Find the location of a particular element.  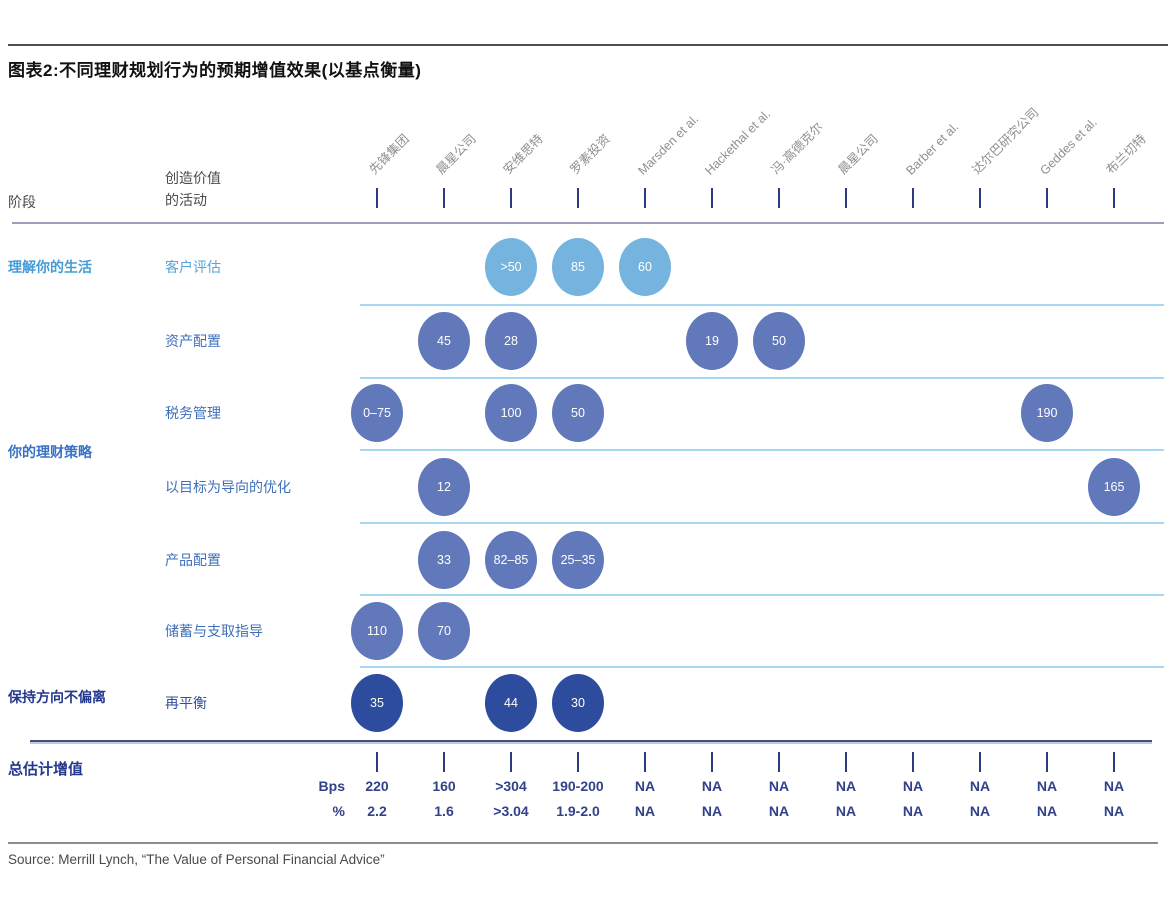

activity-label: 储蓄与支取指导 is located at coordinates (214, 631).